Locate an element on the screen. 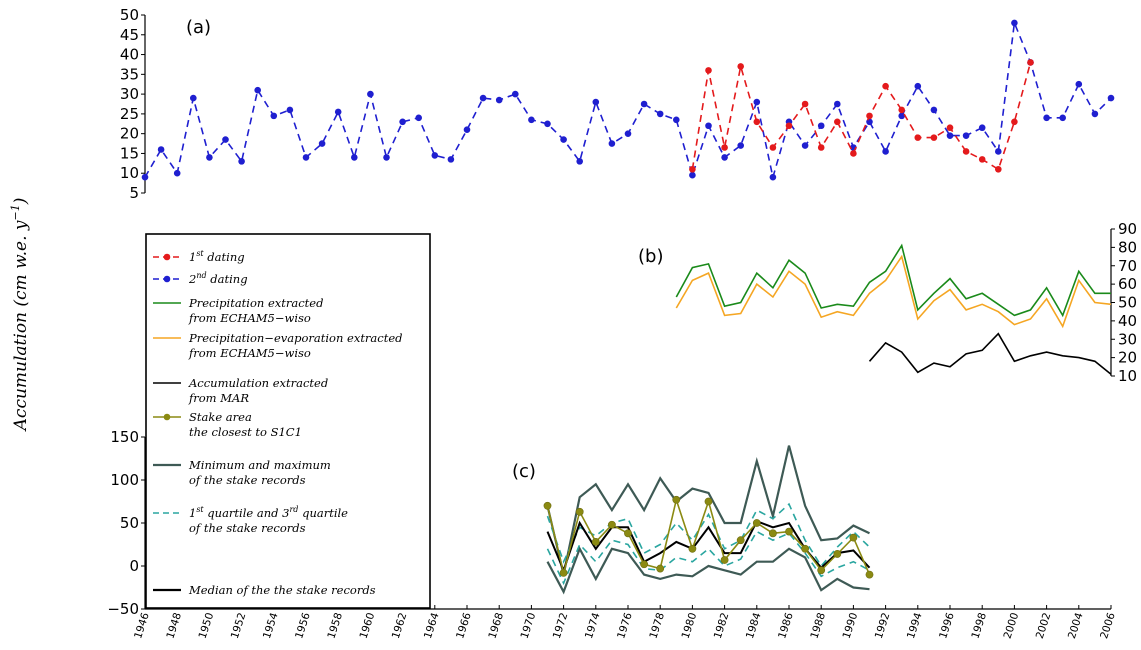  legend-label-part: st is located at coordinates (200, 509).